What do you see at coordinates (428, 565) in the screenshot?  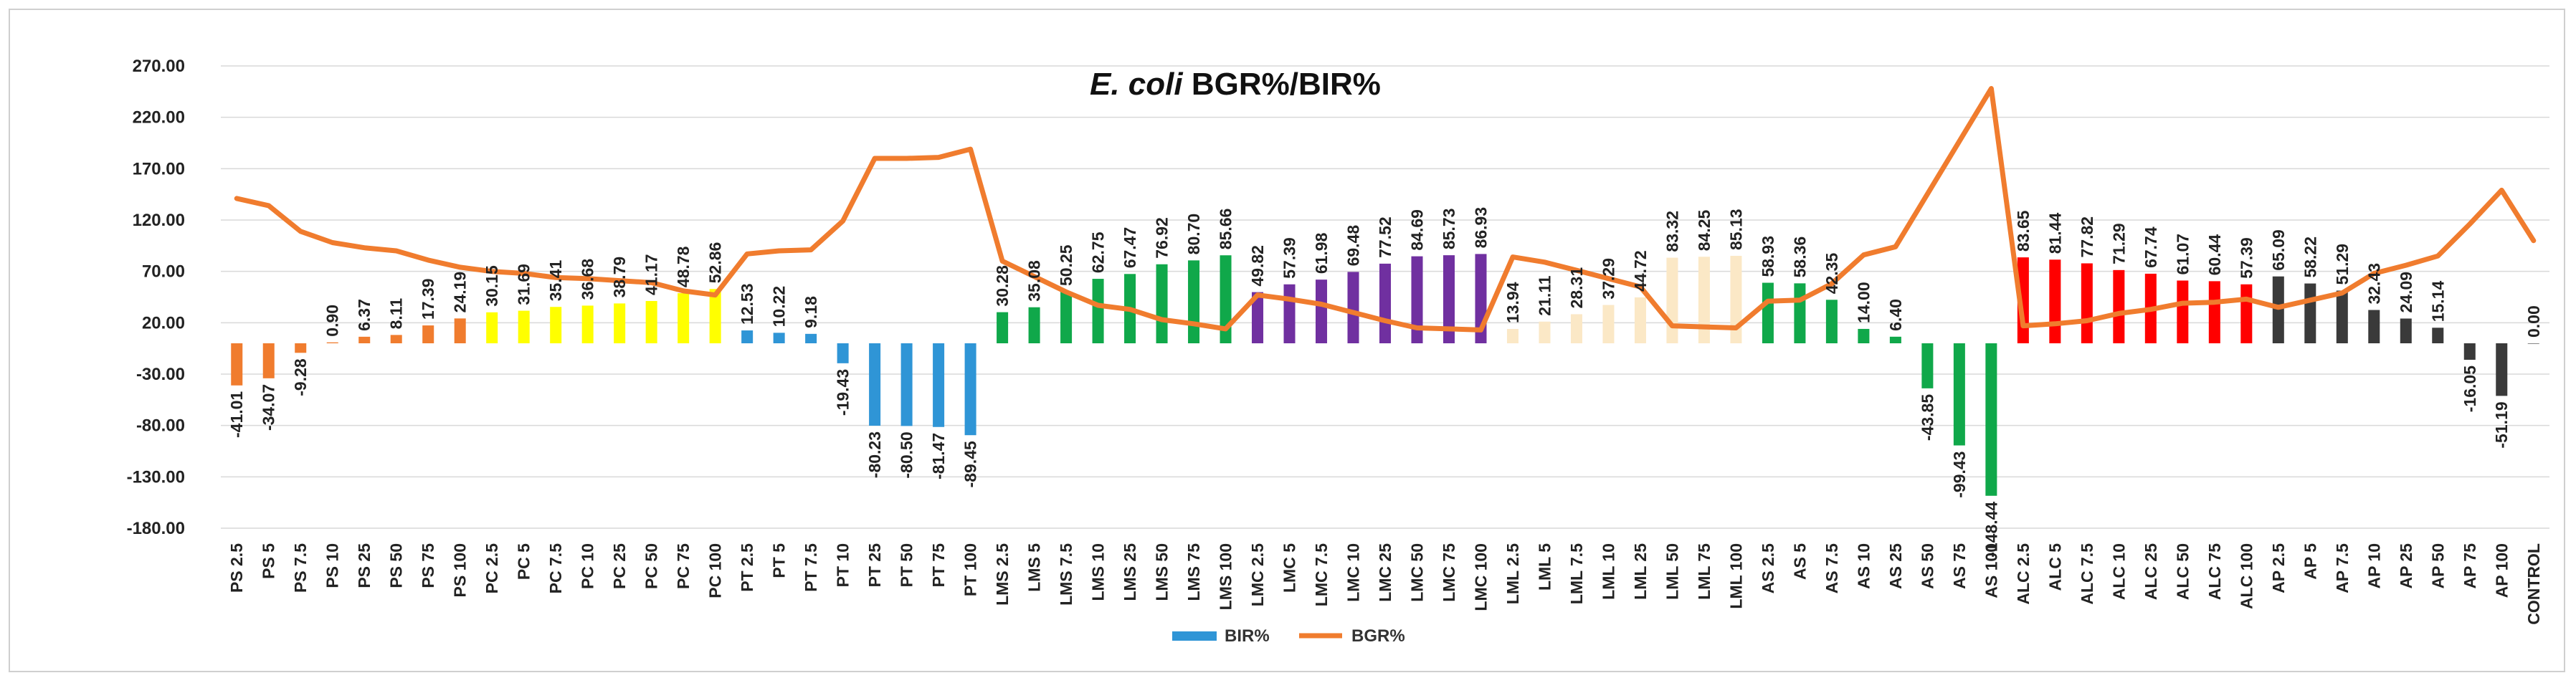 I see `x-tick-label: PS 75` at bounding box center [428, 565].